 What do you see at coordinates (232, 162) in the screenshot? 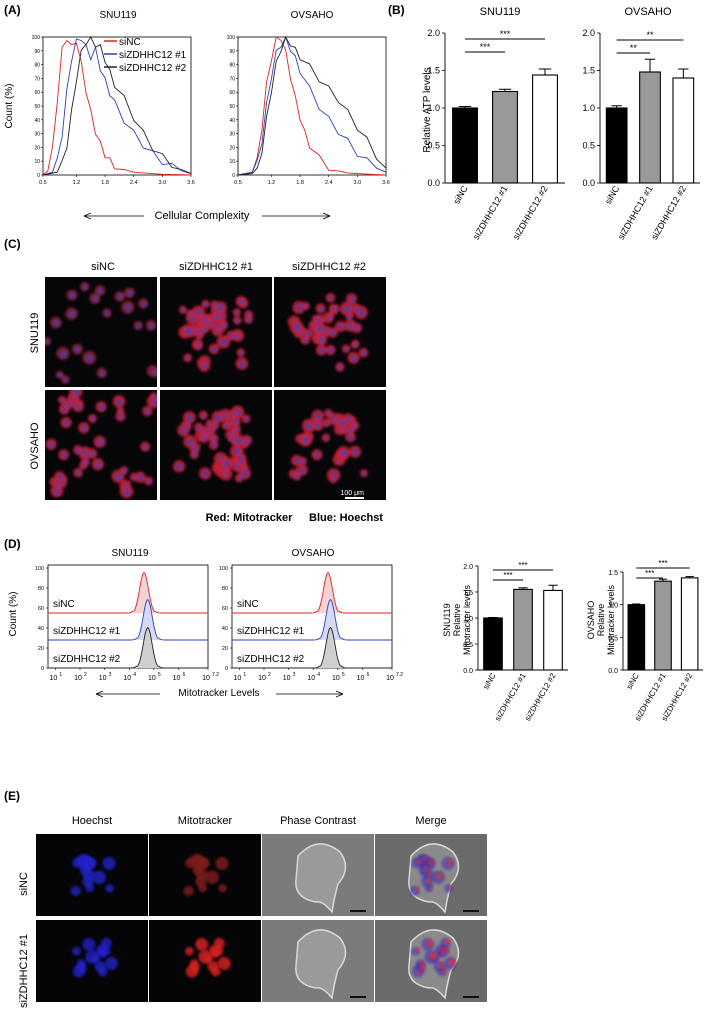
I see `y-tick-label: 10` at bounding box center [232, 162].